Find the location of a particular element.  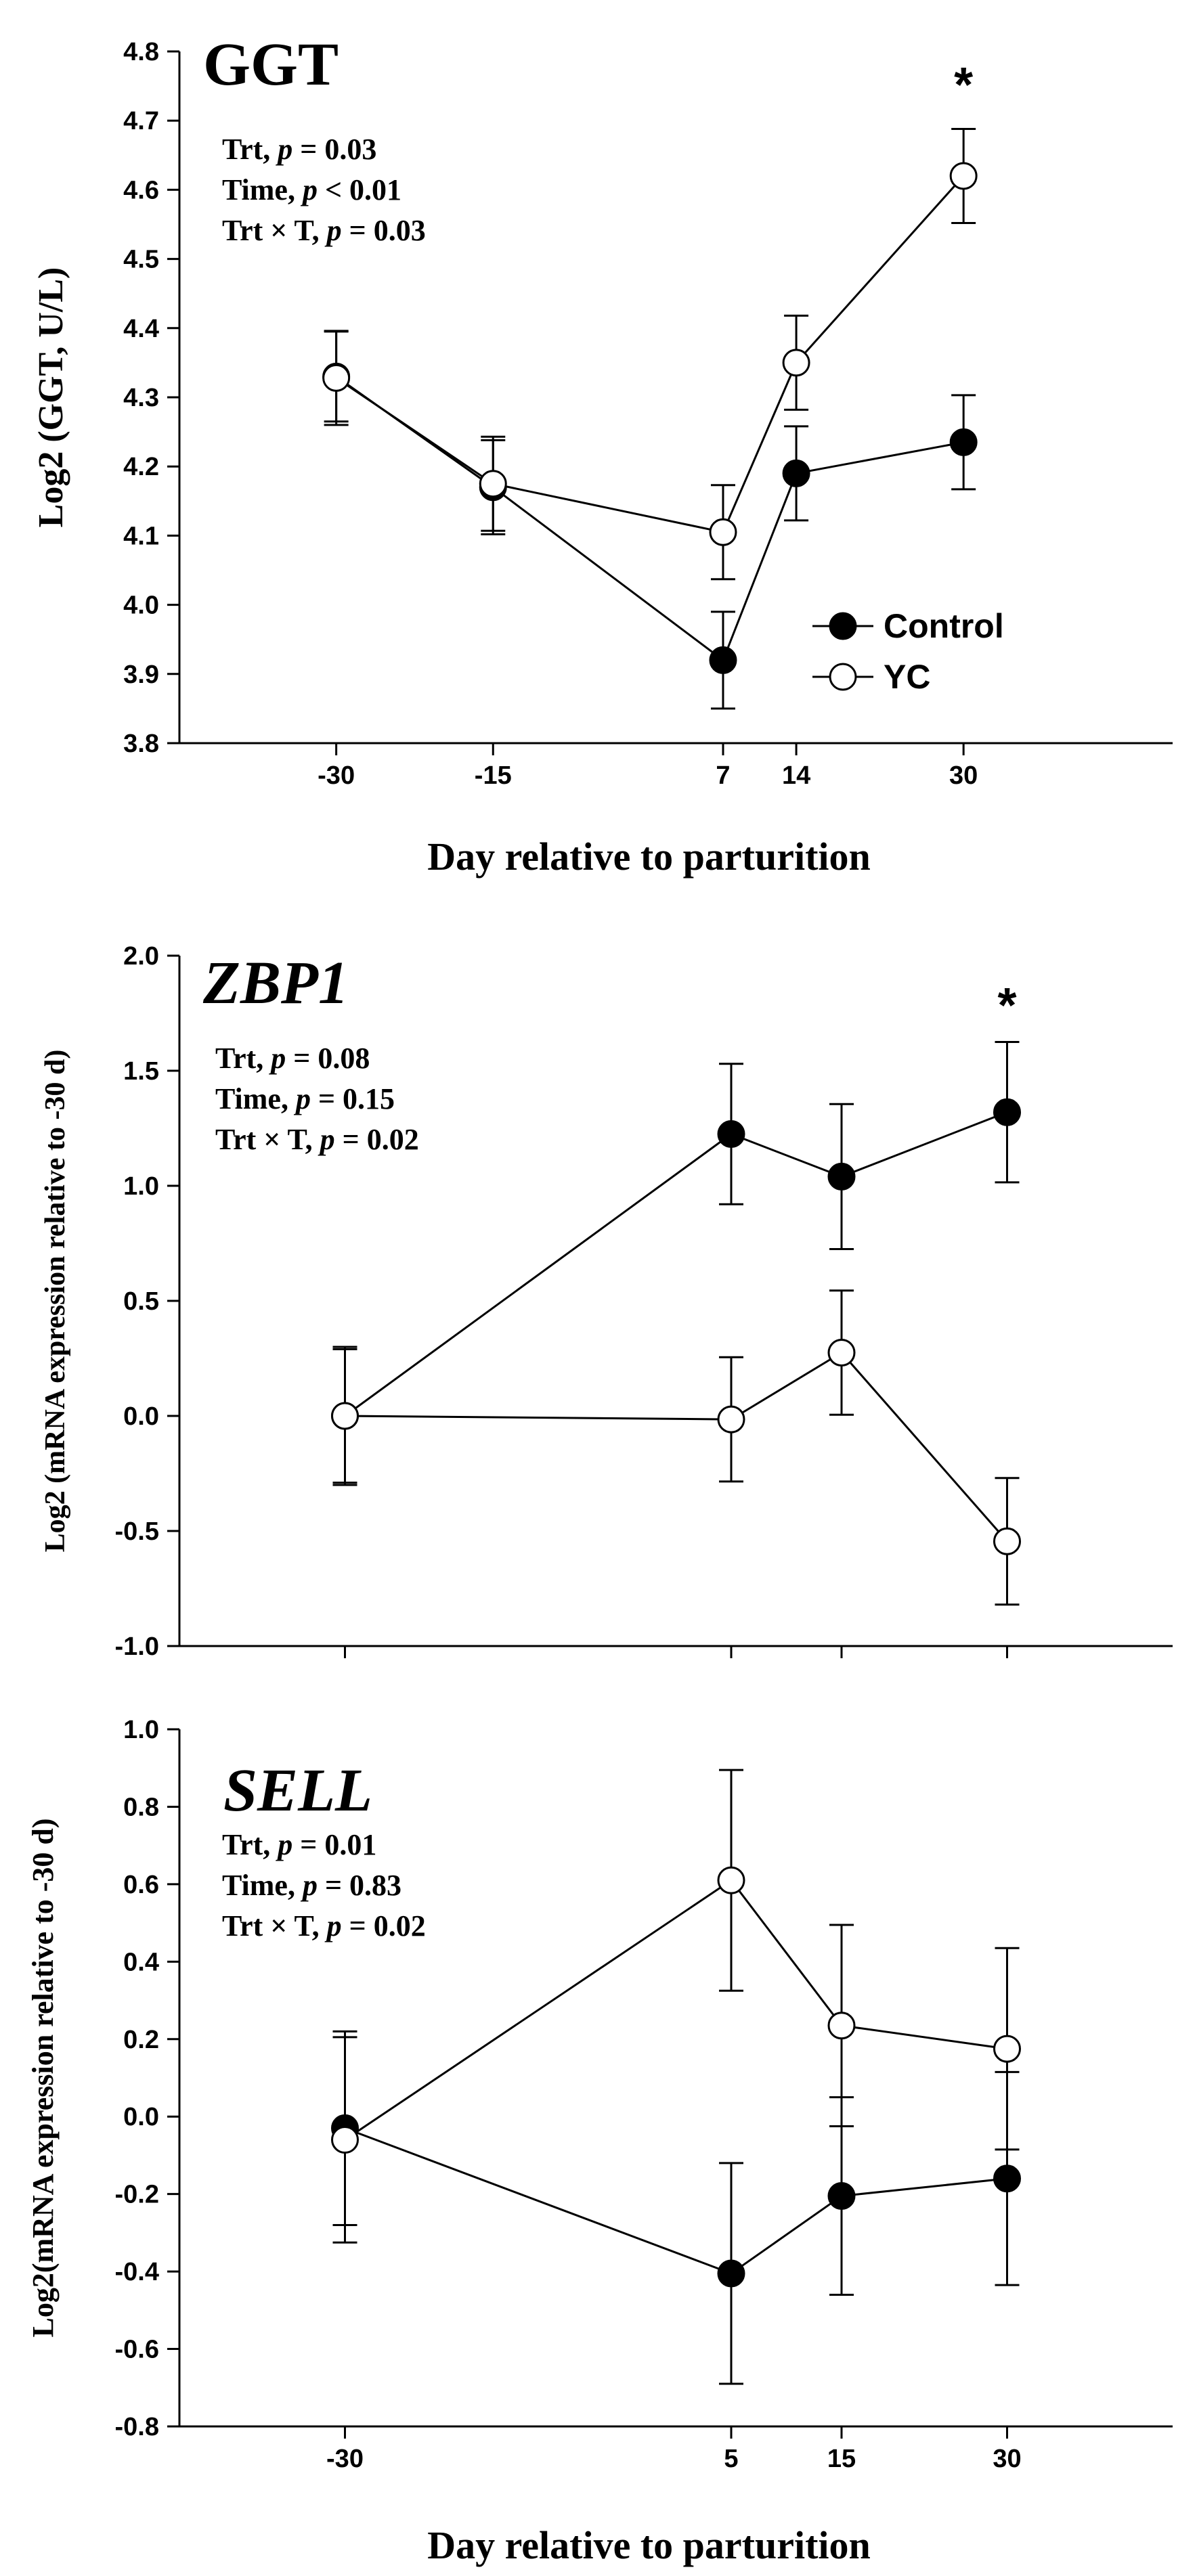

y-tick-label: 2.0 is located at coordinates (141, 956).